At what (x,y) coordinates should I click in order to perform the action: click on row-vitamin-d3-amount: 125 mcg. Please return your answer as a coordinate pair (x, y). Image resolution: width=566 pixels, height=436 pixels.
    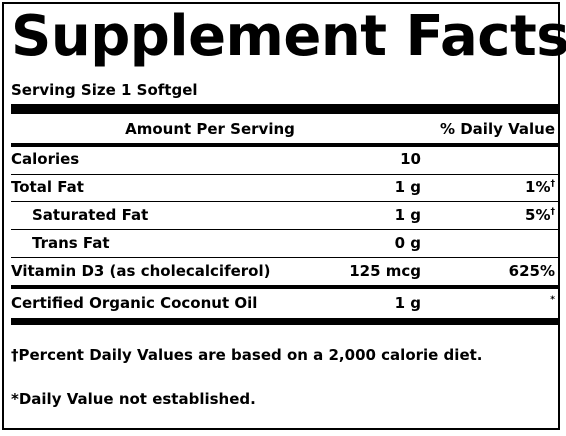
    Looking at the image, I should click on (385, 271).